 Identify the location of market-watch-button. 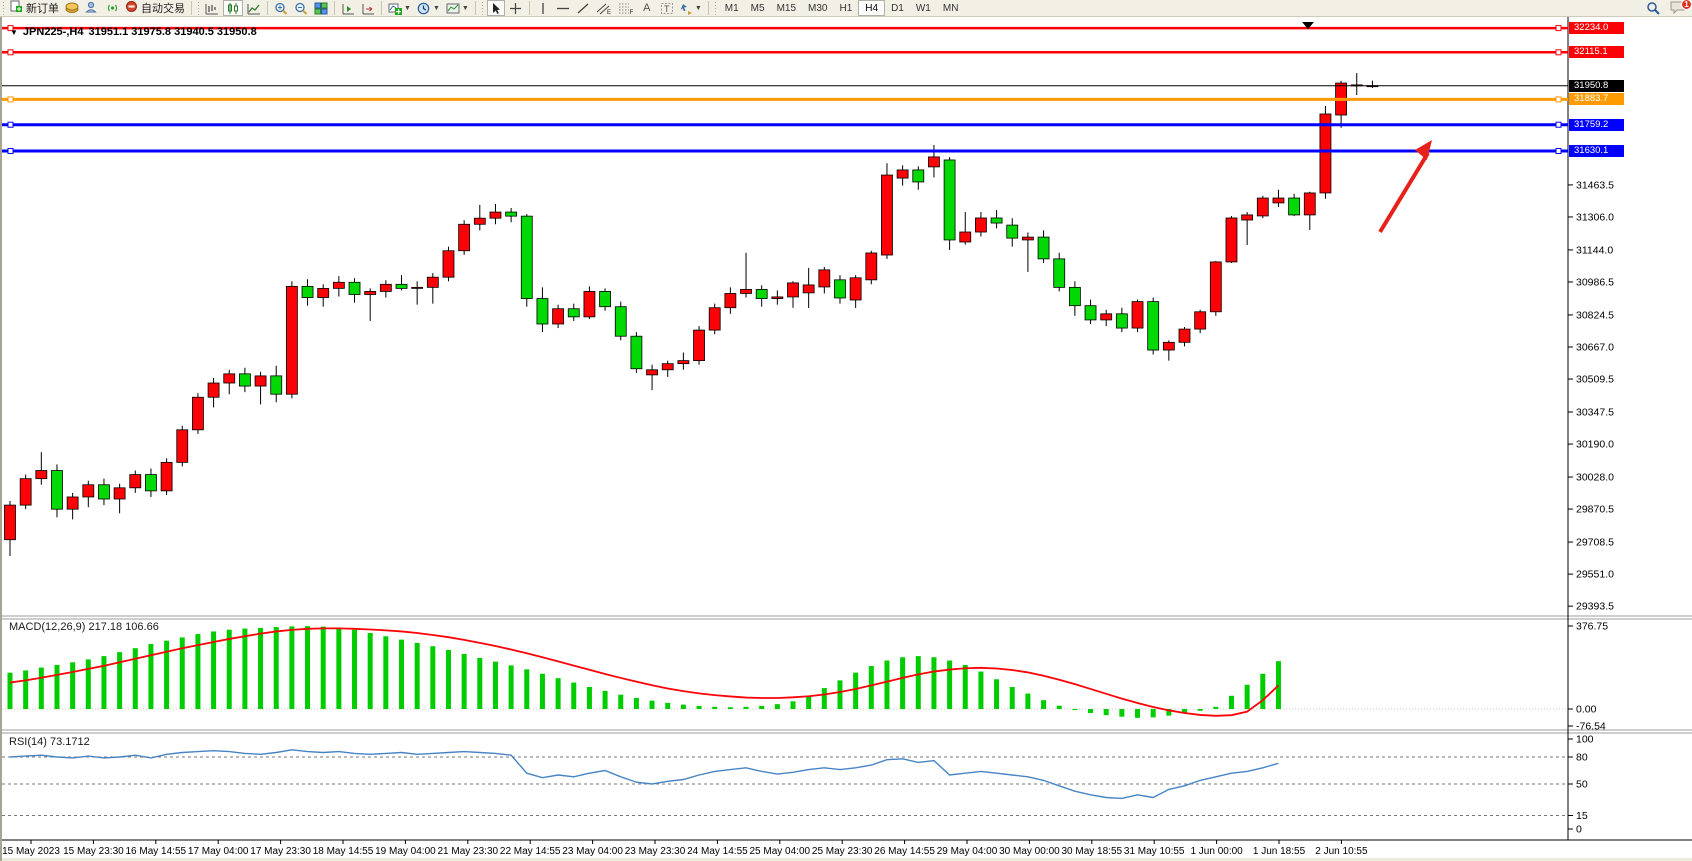
(72, 8).